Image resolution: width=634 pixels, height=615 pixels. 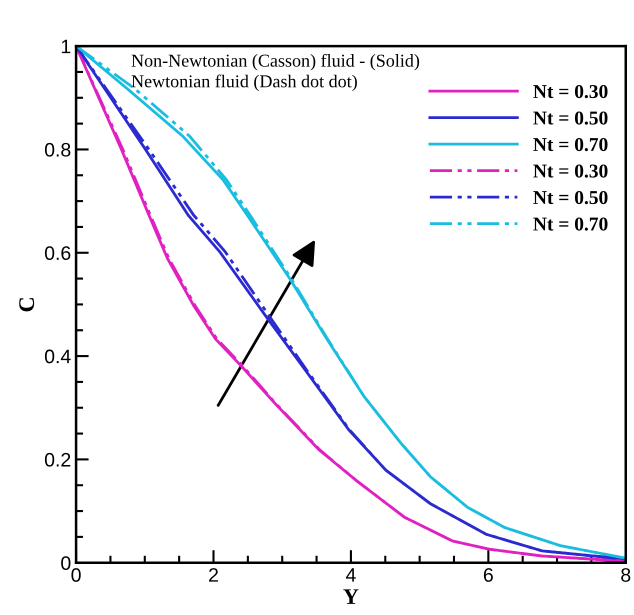 What do you see at coordinates (66, 47) in the screenshot?
I see `y-tick-label: 1` at bounding box center [66, 47].